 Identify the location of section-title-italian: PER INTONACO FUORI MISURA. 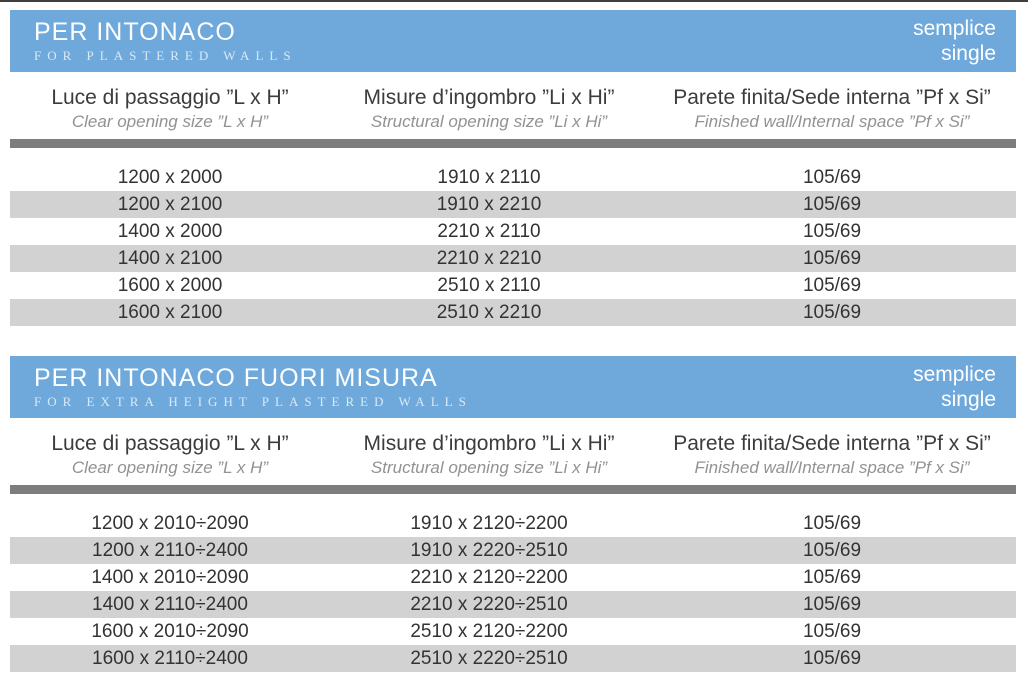
(236, 377).